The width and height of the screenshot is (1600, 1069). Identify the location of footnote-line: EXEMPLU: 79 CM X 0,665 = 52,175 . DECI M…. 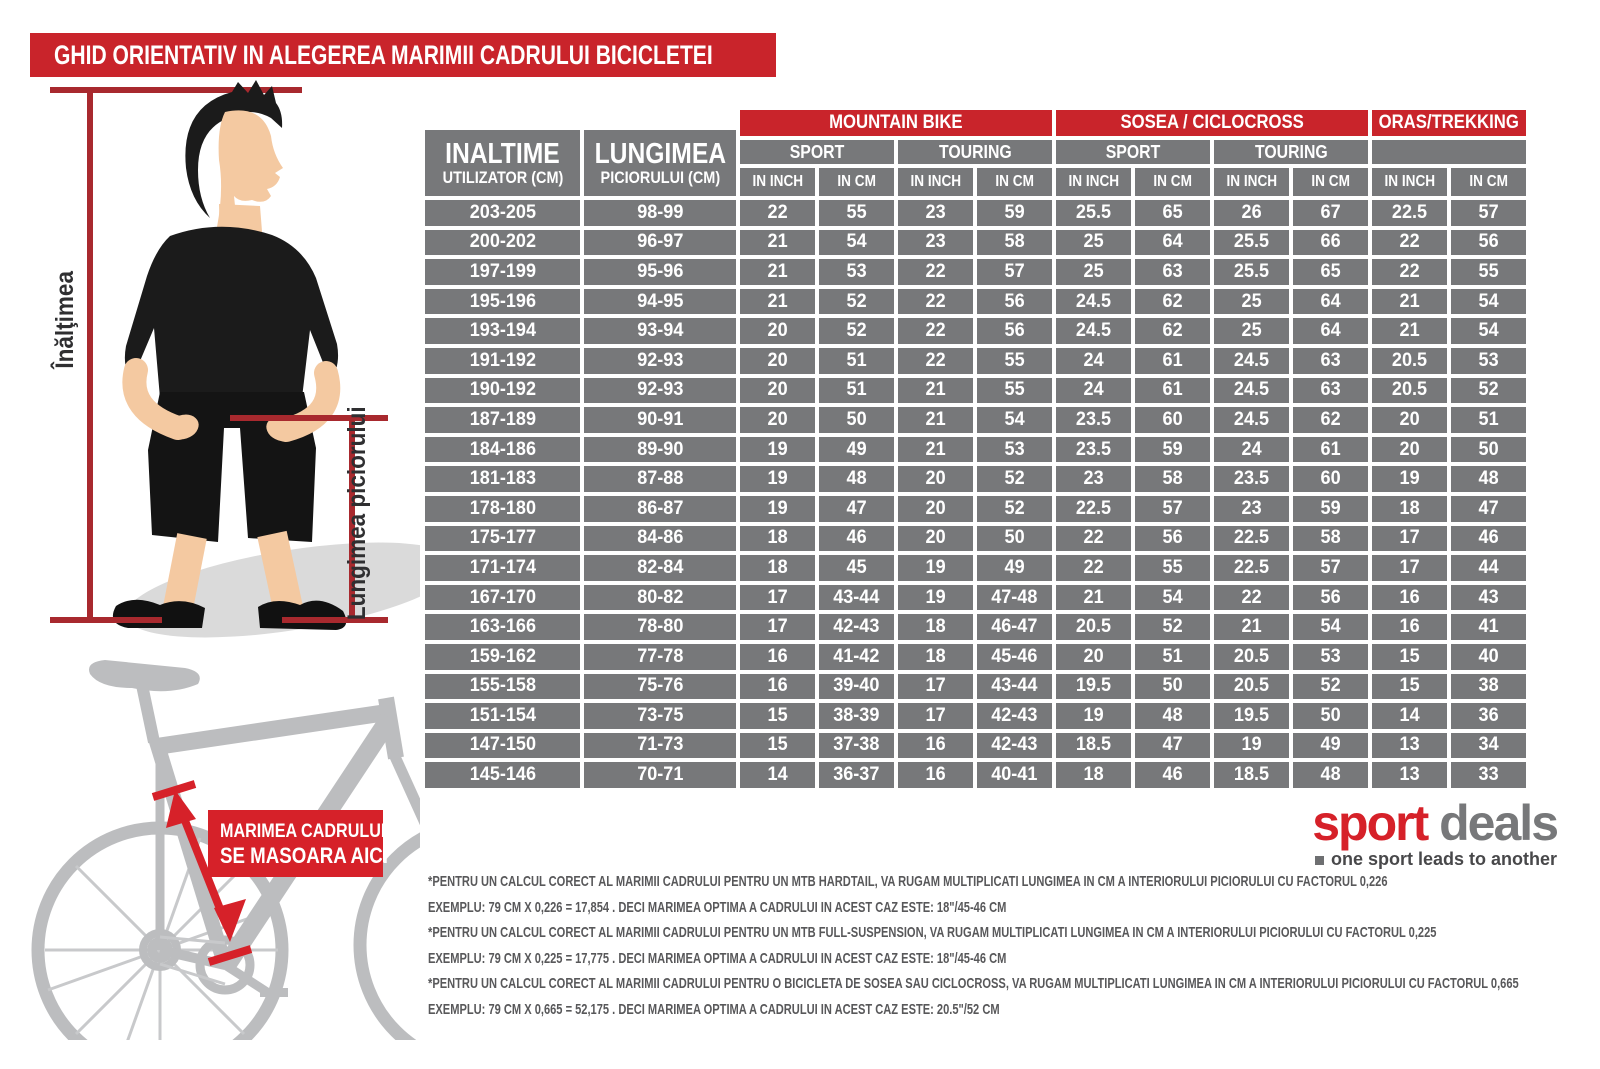
(714, 1009).